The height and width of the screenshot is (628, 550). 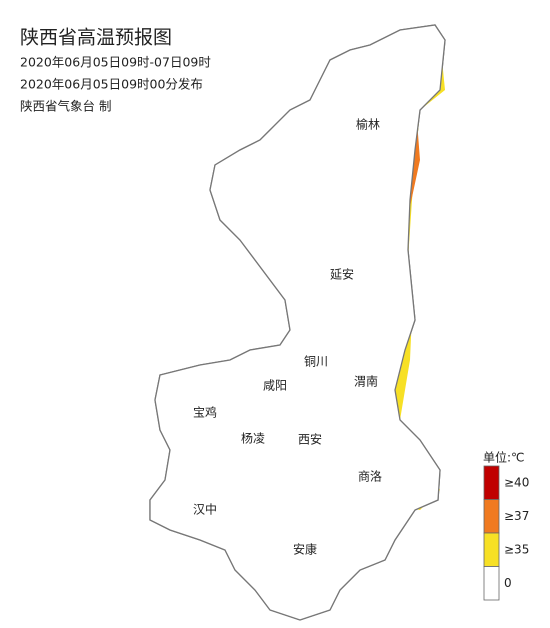 What do you see at coordinates (253, 438) in the screenshot?
I see `city-label: 杨凌` at bounding box center [253, 438].